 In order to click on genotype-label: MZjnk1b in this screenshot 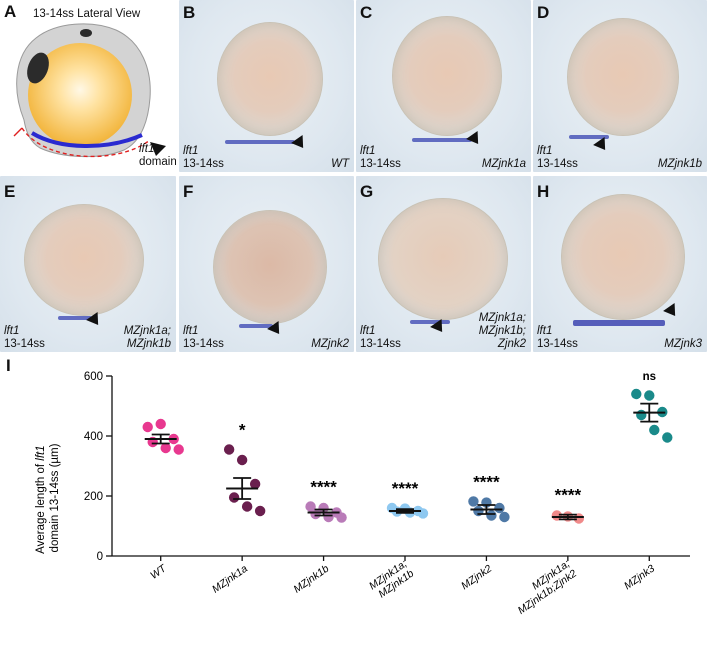, I will do `click(679, 164)`.